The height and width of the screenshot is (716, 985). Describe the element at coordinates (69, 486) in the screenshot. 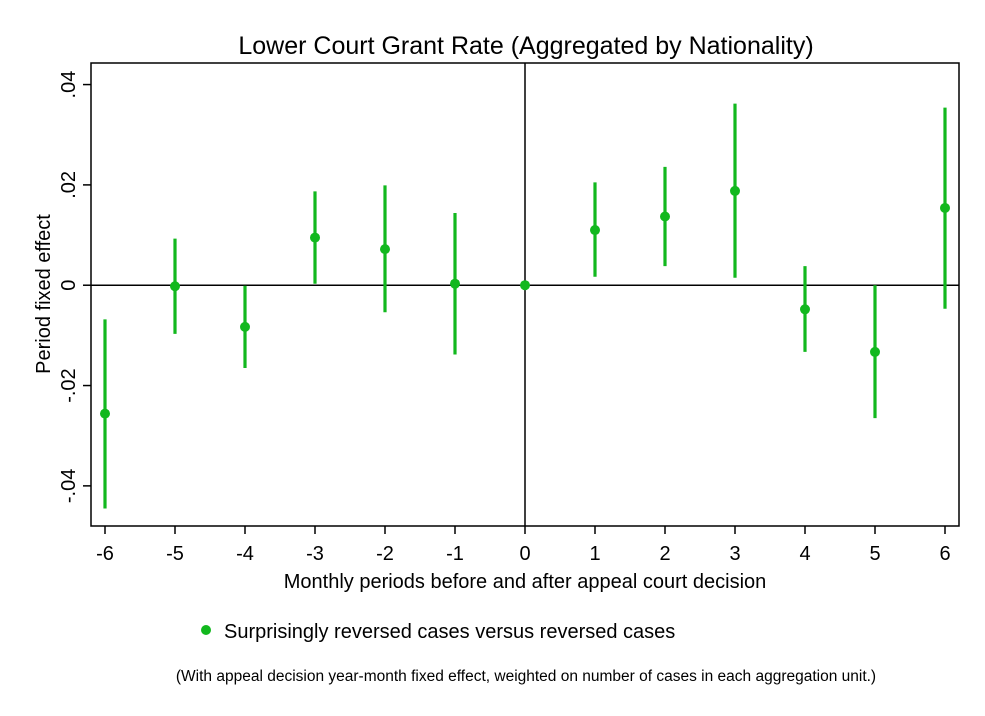

I see `y-tick-label: -.04` at that location.